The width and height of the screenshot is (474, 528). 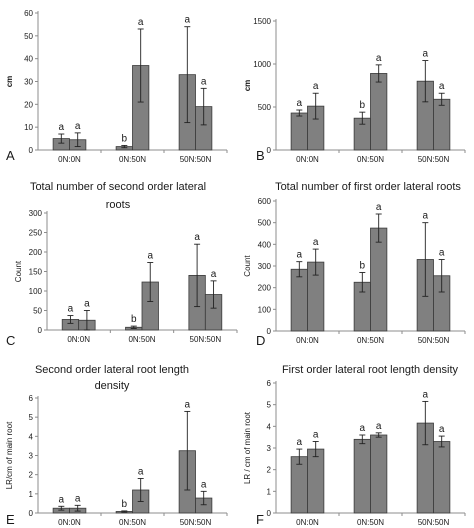 What do you see at coordinates (247, 447) in the screenshot?
I see `y-axis-label: LR / cm of main root` at bounding box center [247, 447].